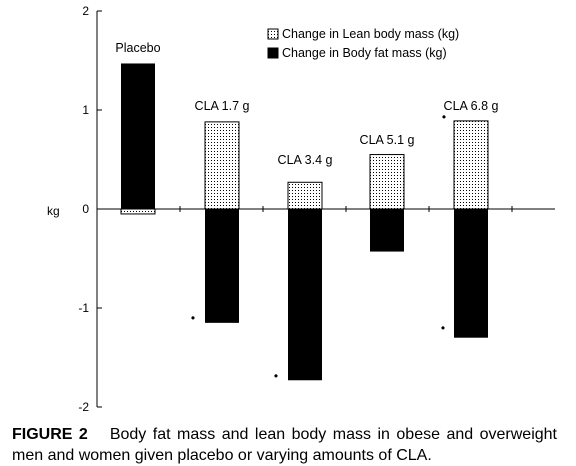 This screenshot has width=576, height=466. What do you see at coordinates (50, 434) in the screenshot?
I see `caption-label: FIGURE 2` at bounding box center [50, 434].